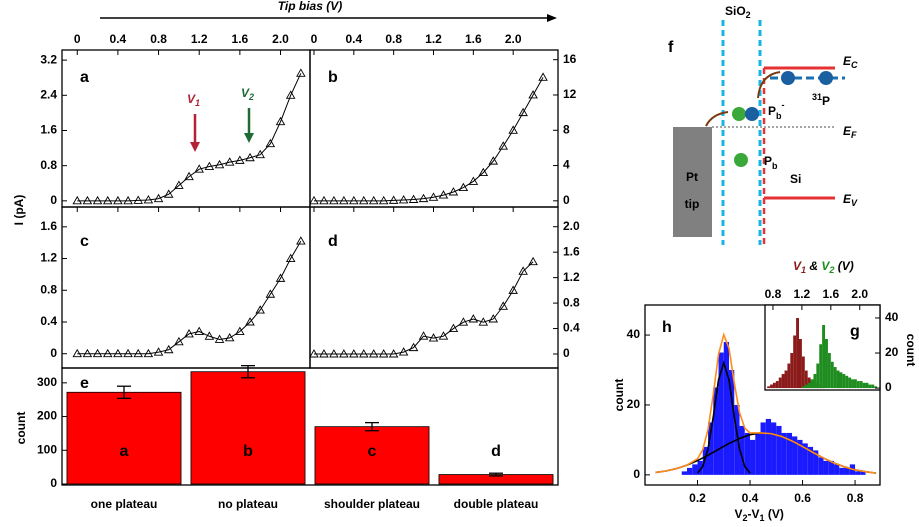 The height and width of the screenshot is (527, 919). What do you see at coordinates (251, 97) in the screenshot?
I see `text: 2` at bounding box center [251, 97].